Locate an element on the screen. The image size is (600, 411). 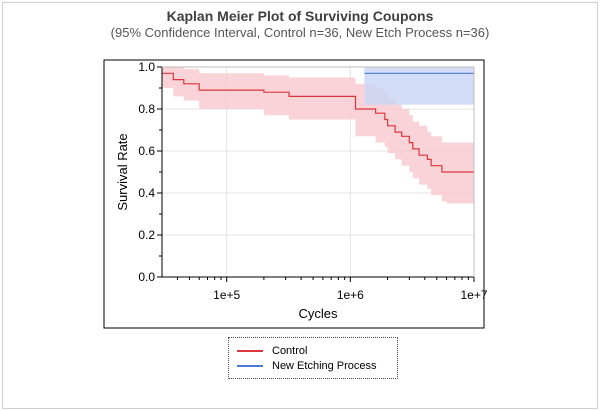
legend: Control New Etching Process is located at coordinates (313, 358).